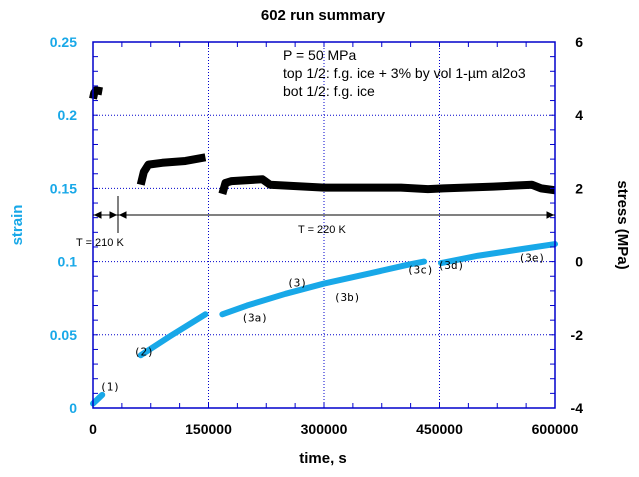  I want to click on segment-label: (2), so click(144, 351).